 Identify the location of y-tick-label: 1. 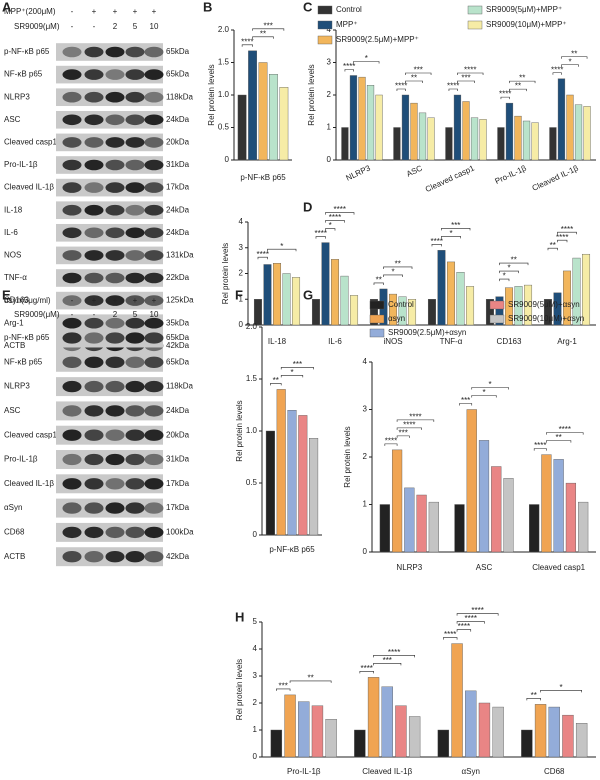
(365, 504).